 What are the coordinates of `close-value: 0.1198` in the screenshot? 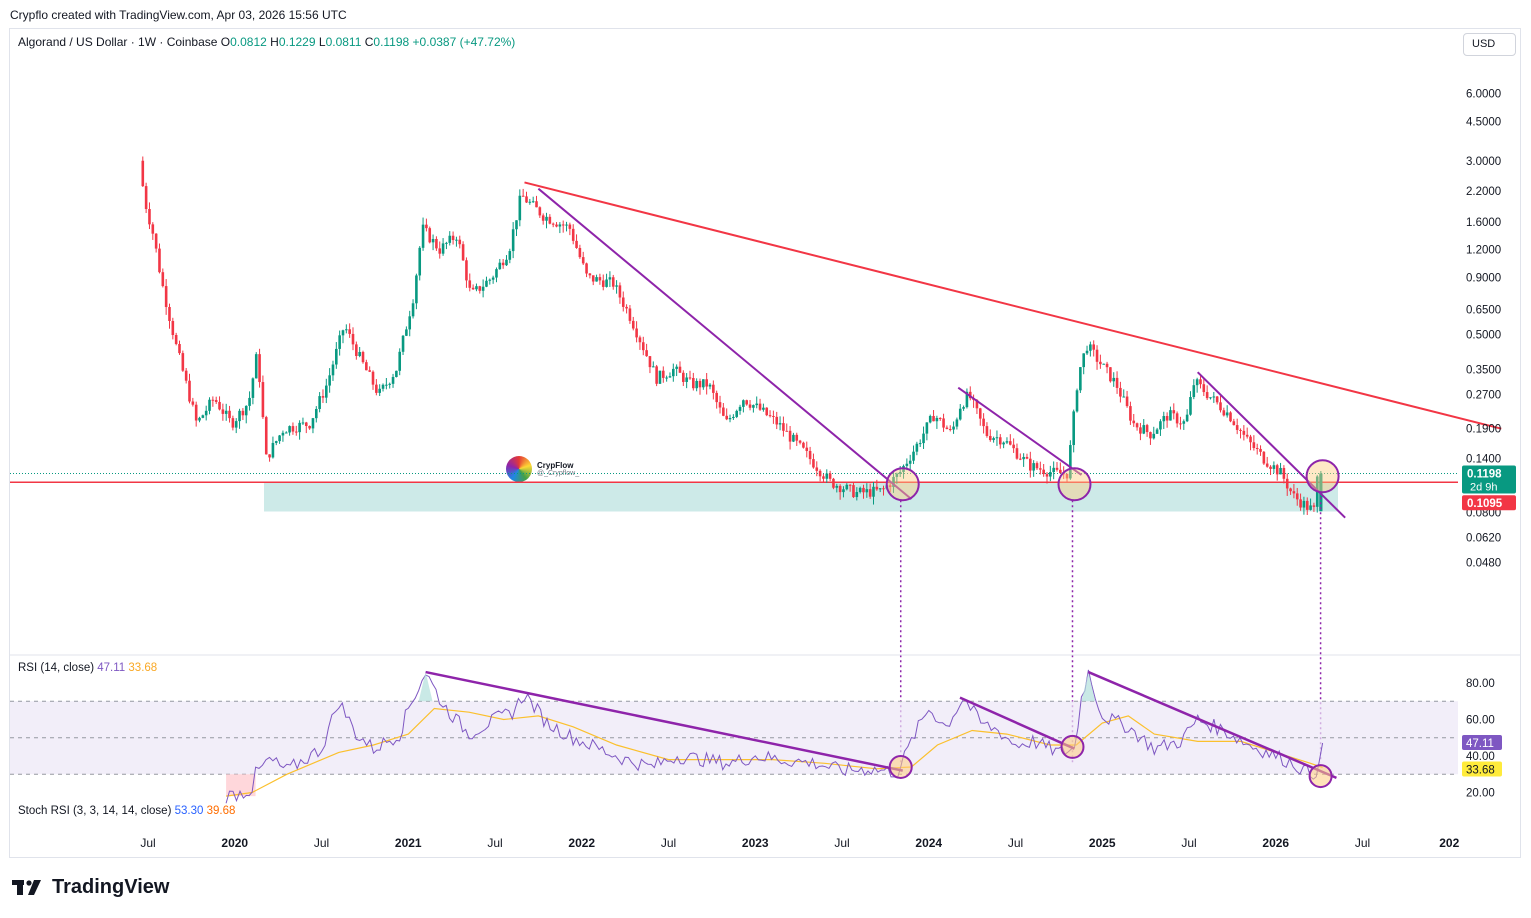 It's located at (391, 42).